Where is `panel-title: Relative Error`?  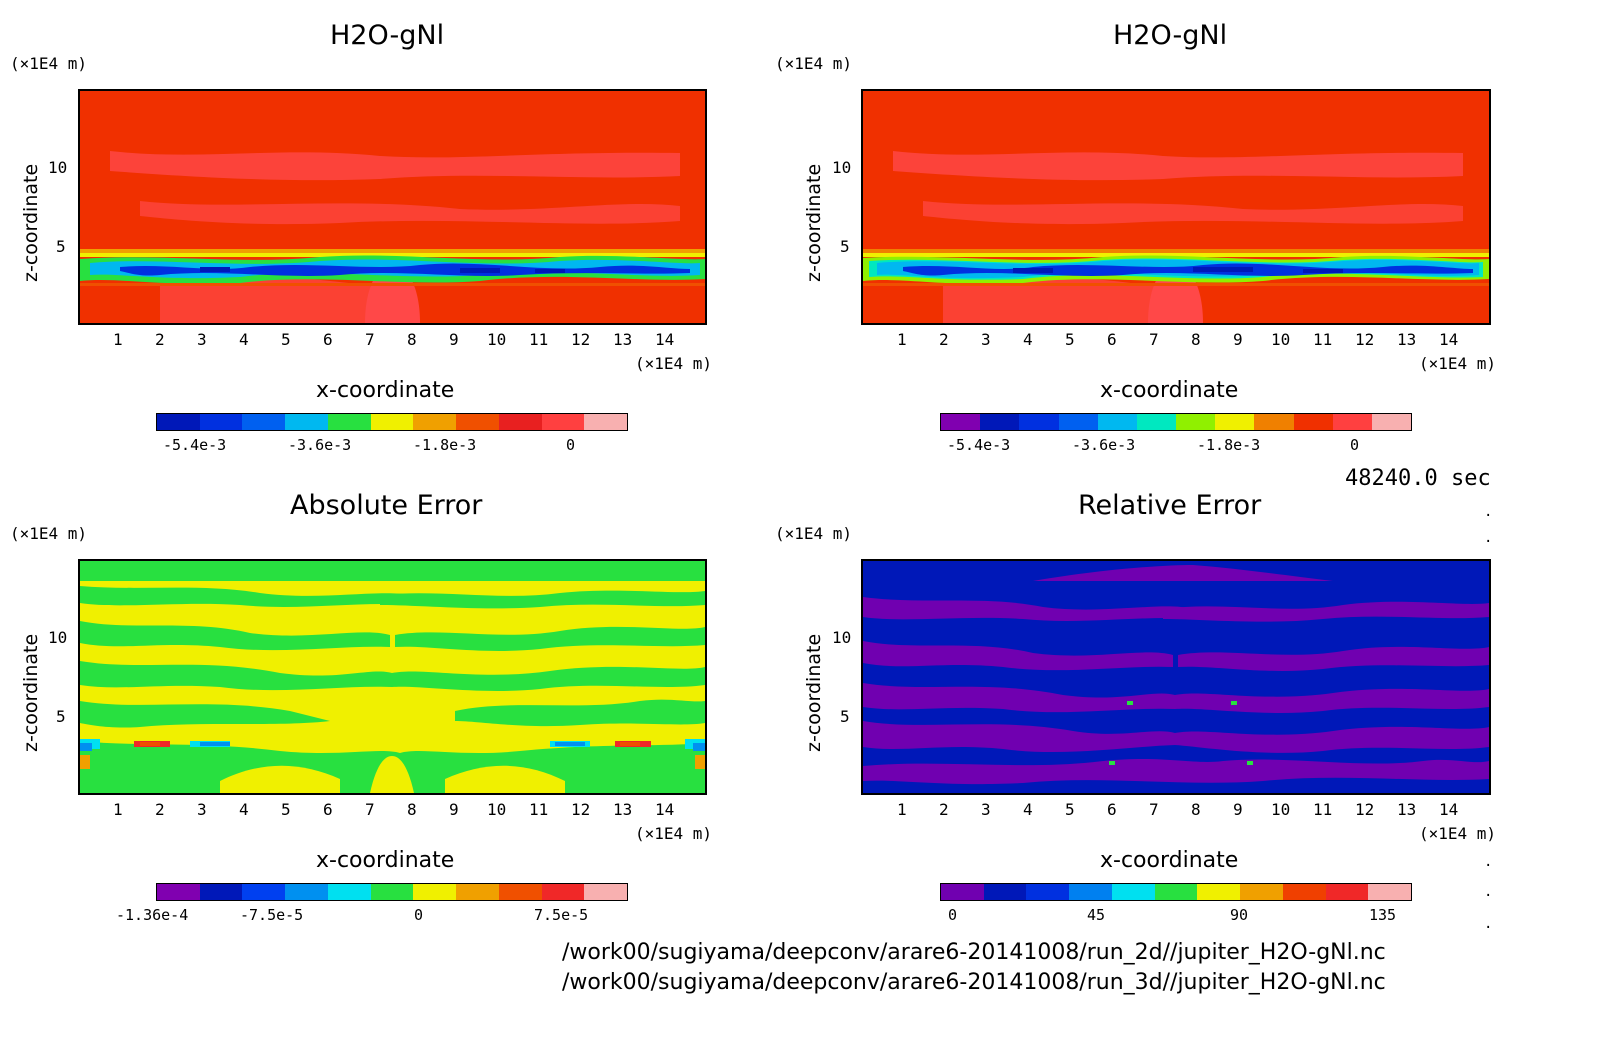 panel-title: Relative Error is located at coordinates (1170, 505).